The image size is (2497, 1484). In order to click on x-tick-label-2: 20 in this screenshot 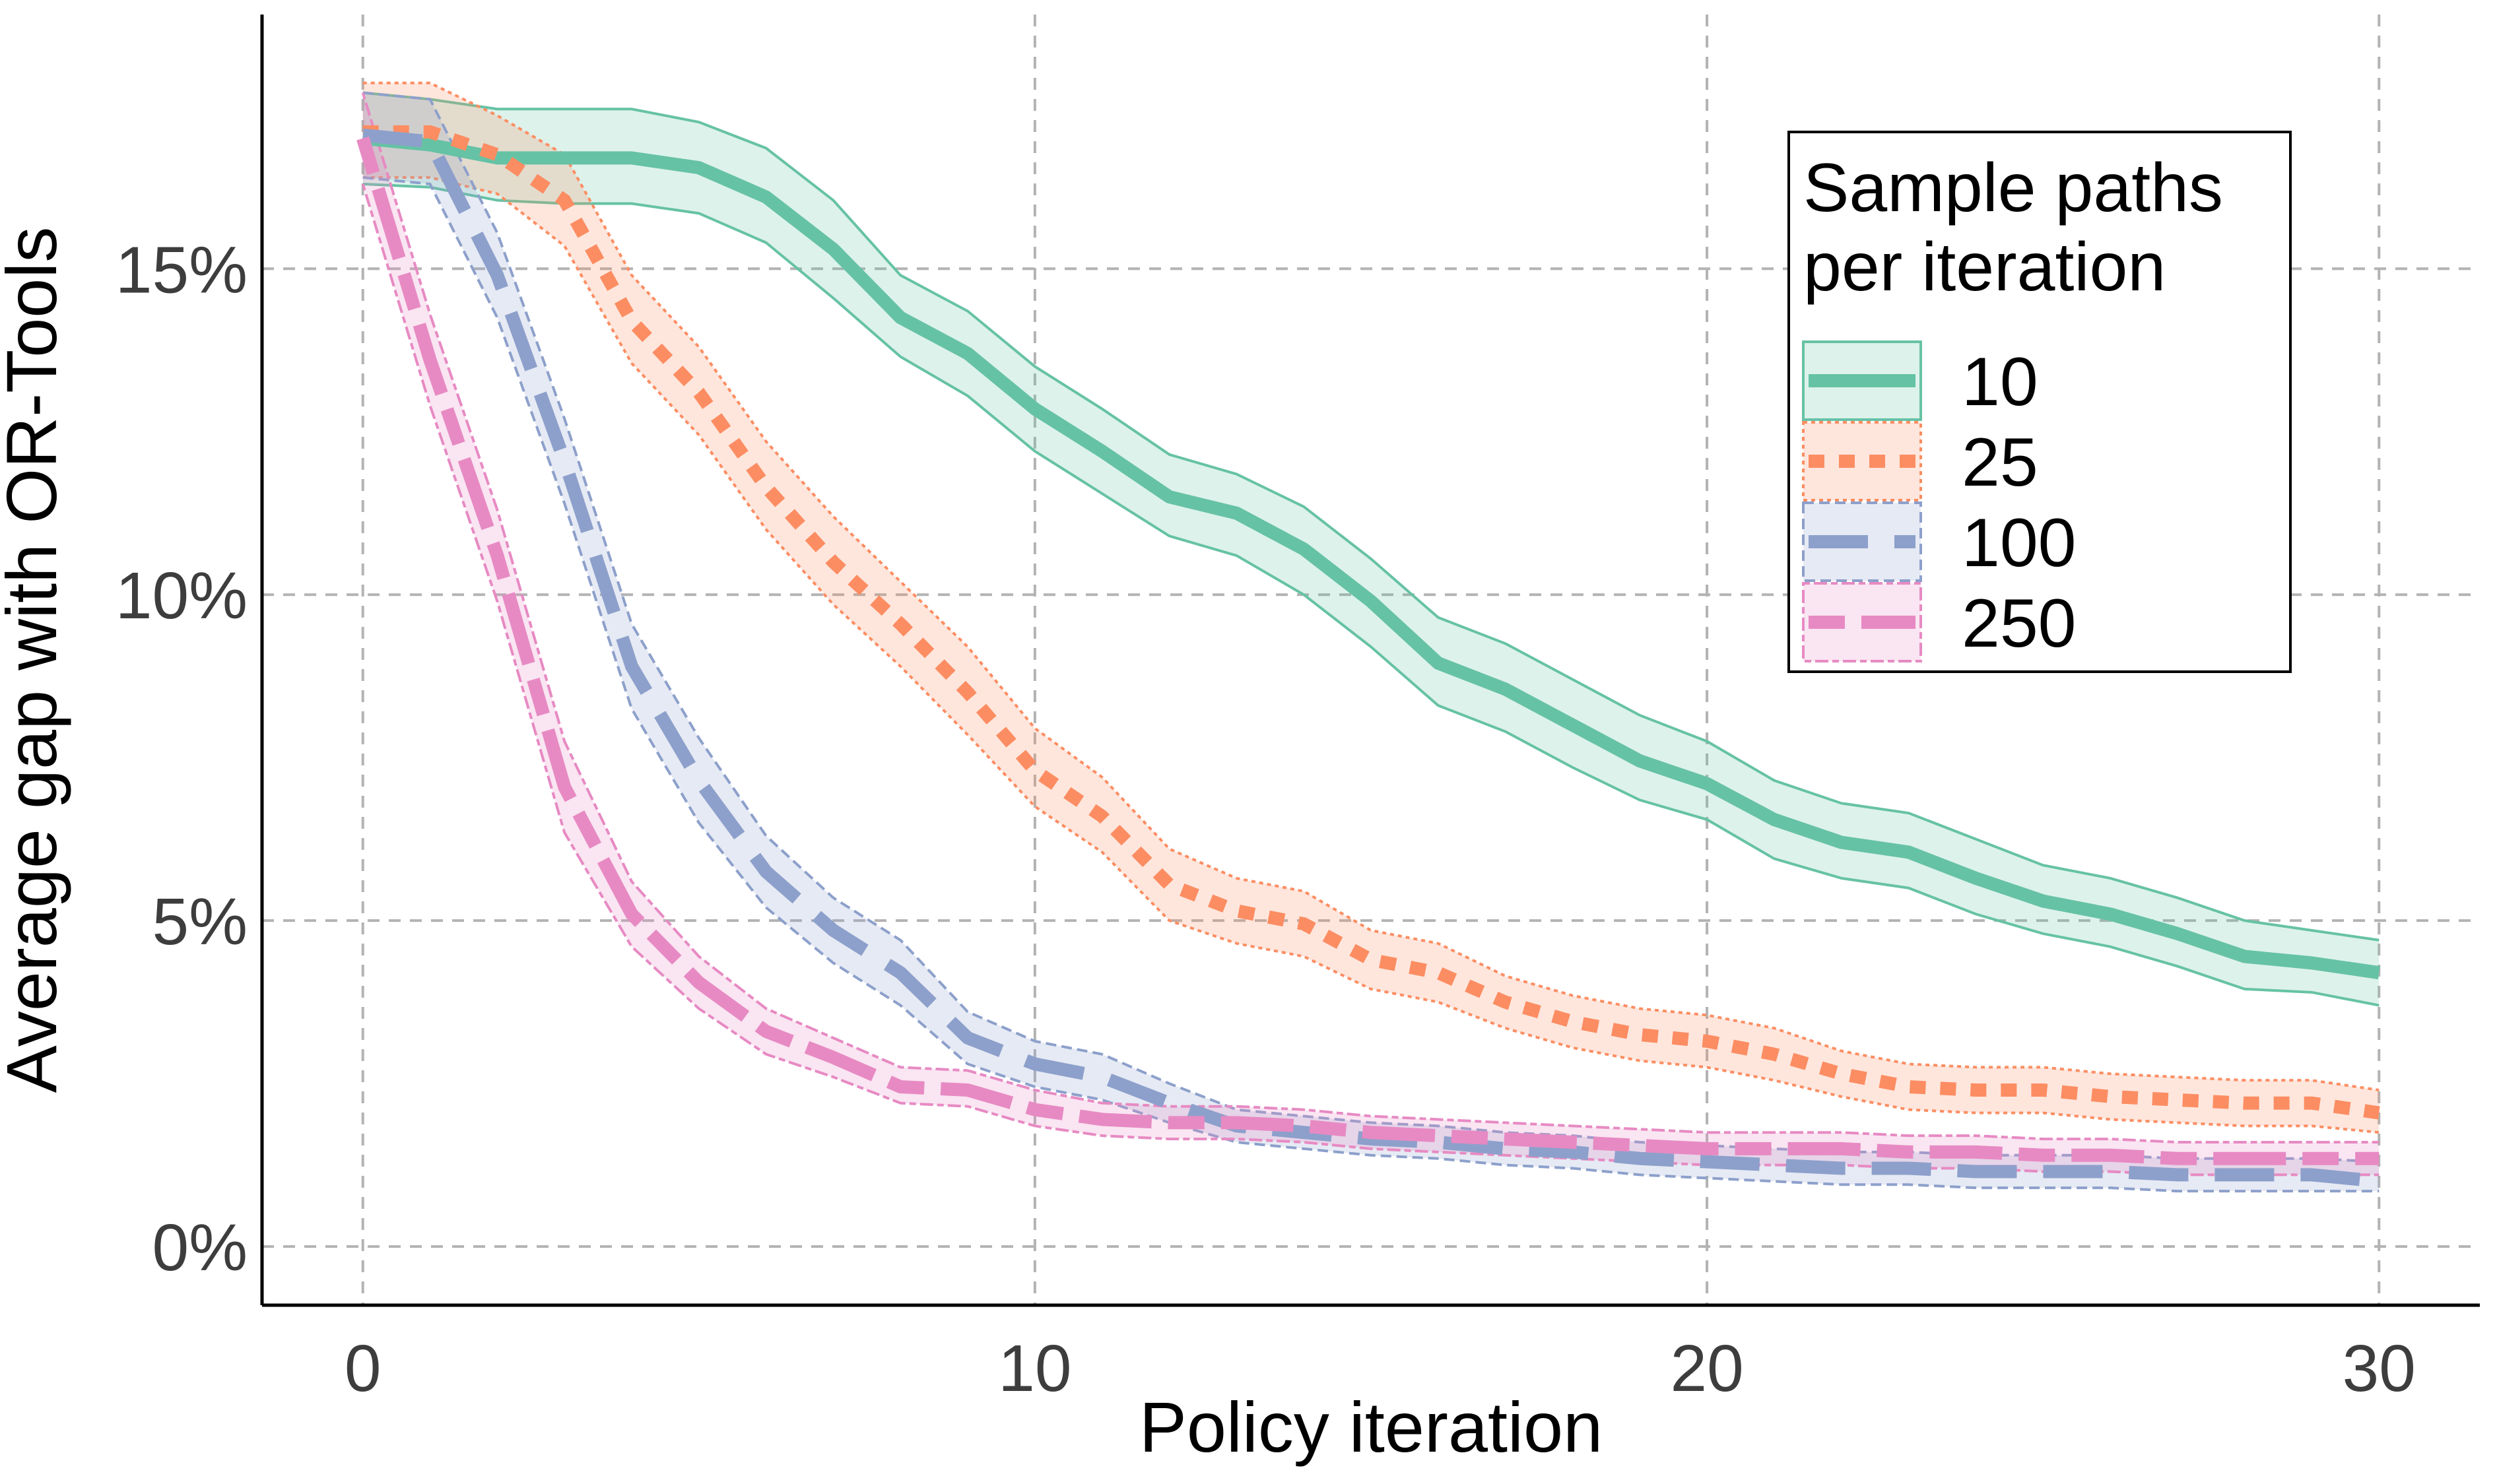, I will do `click(1706, 1368)`.